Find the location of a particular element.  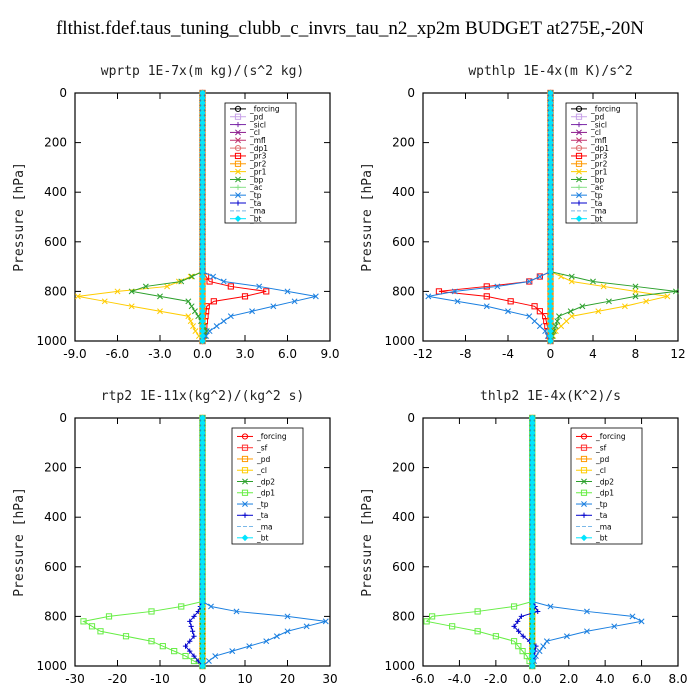

legend-item: _pd is located at coordinates (247, 117).